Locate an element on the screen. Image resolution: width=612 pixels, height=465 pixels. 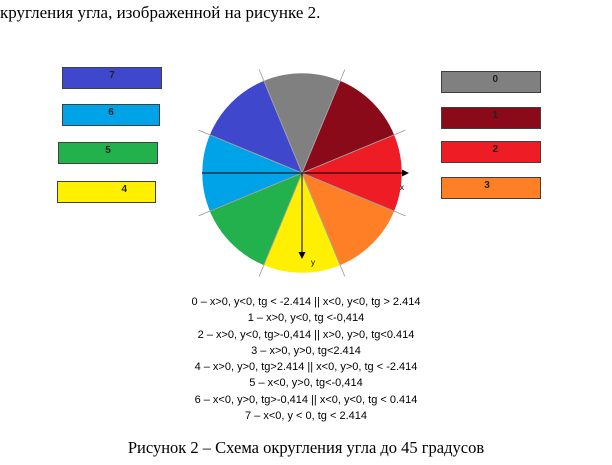
legend-box-3: 3 is located at coordinates (491, 188).